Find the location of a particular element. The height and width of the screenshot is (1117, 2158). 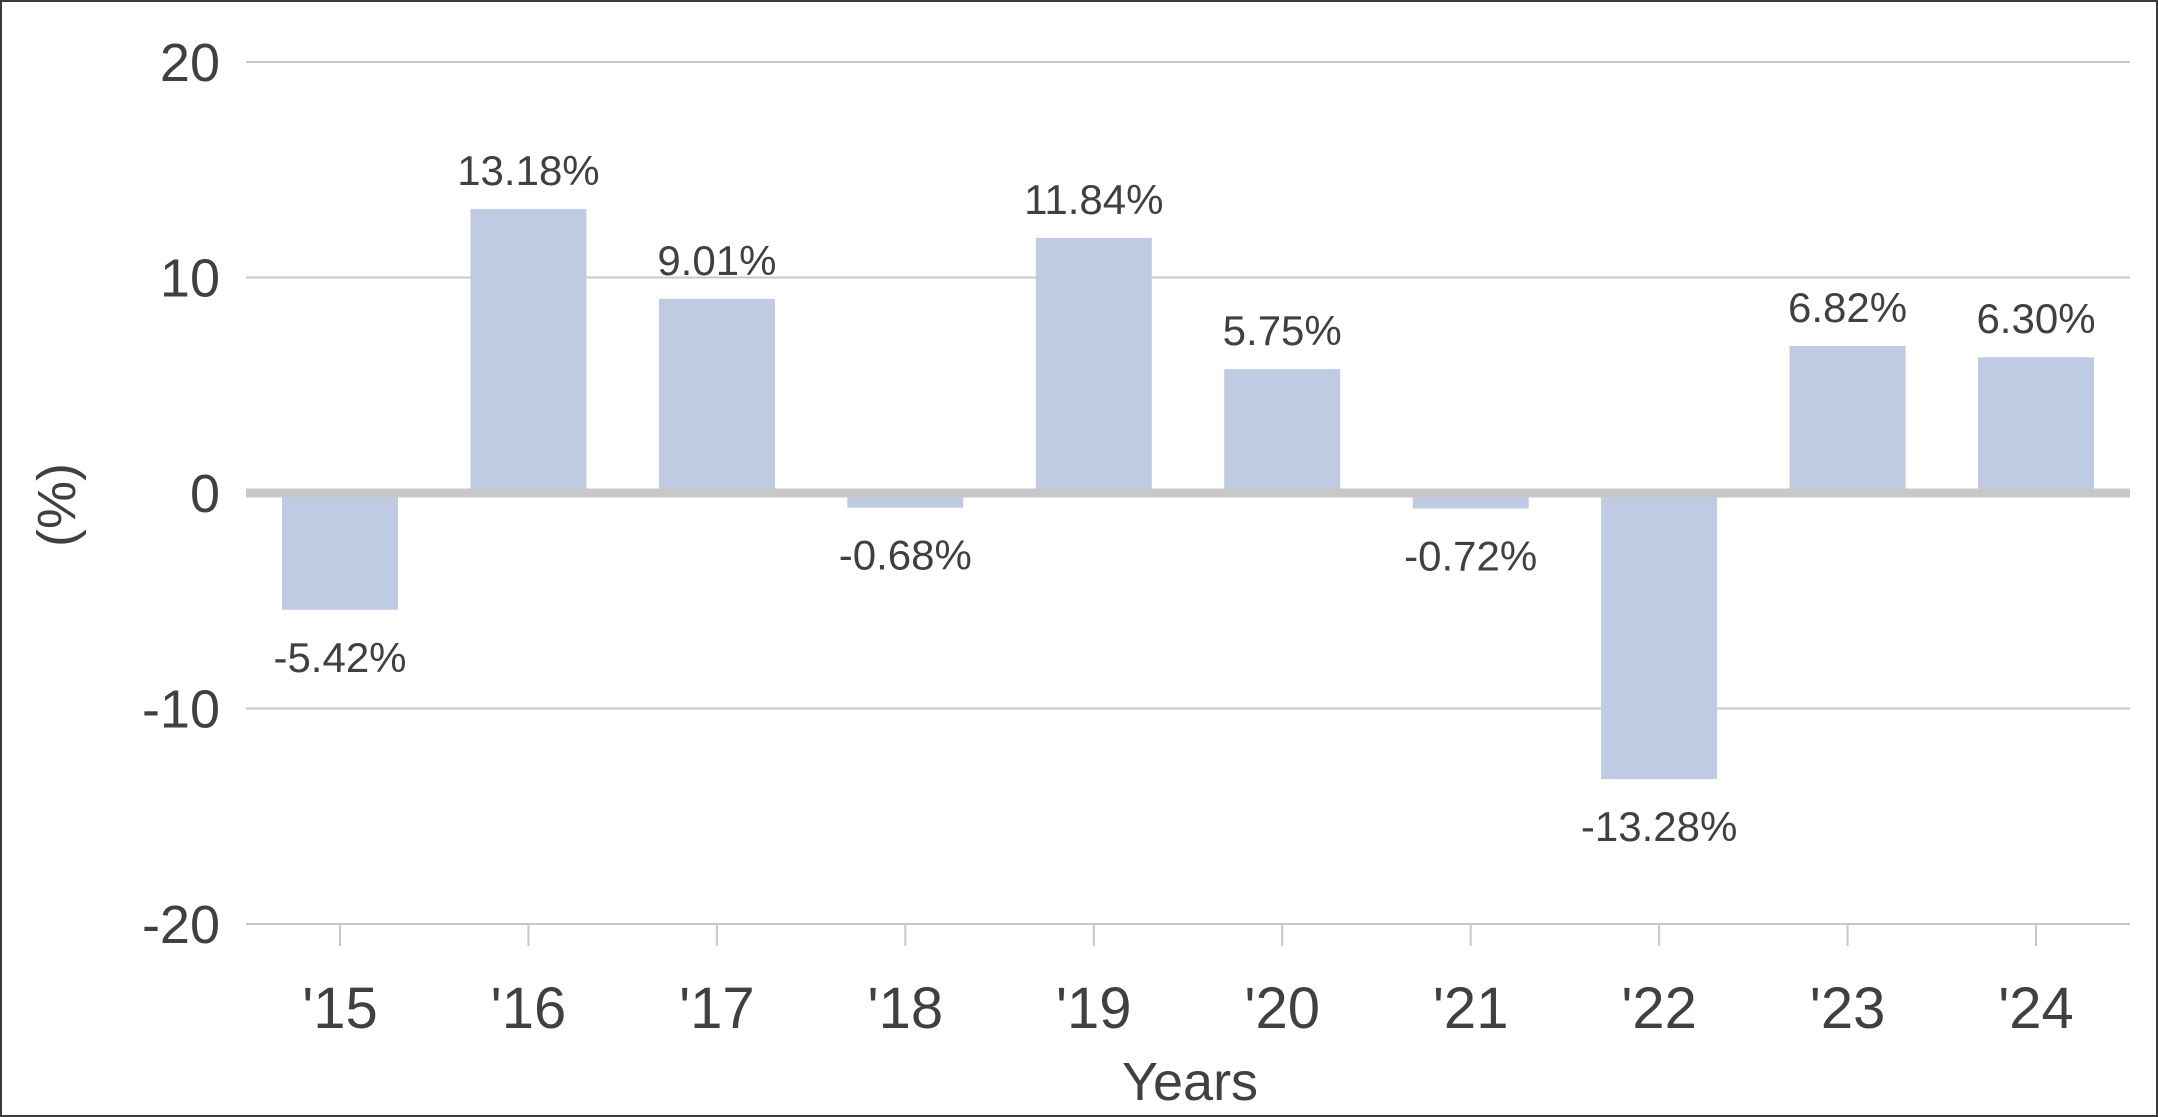

y-tick-label: -10 is located at coordinates (181, 710).